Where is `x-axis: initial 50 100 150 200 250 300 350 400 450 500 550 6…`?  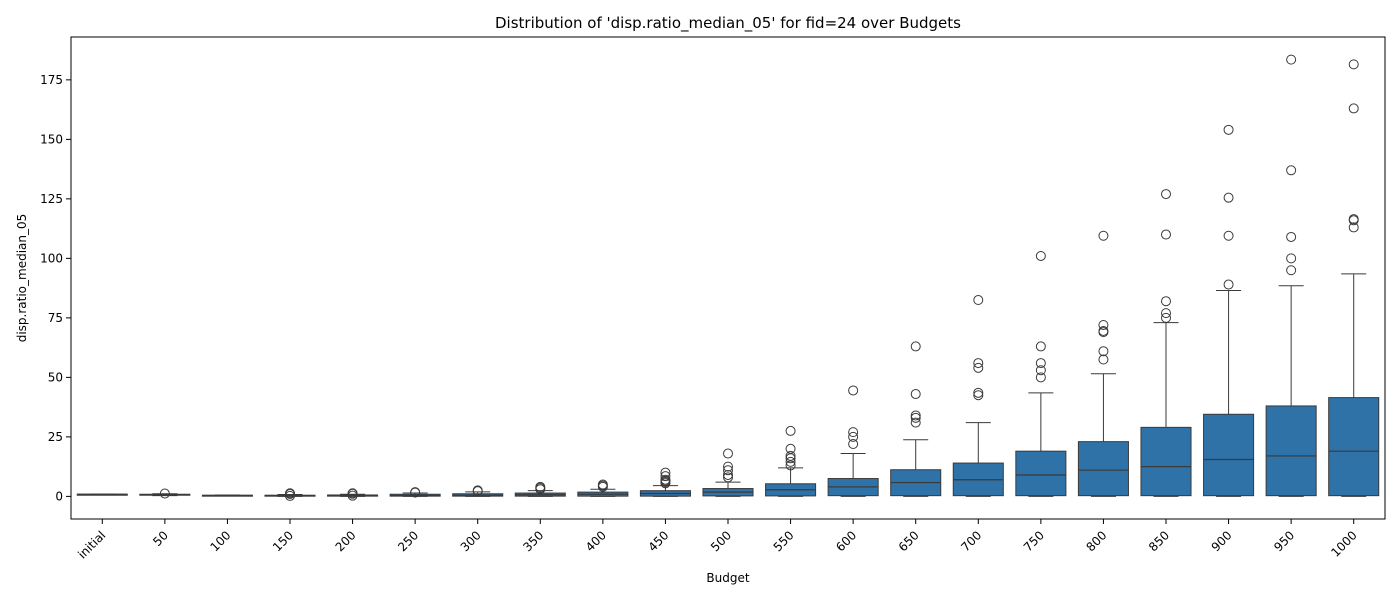 x-axis: initial 50 100 150 200 250 300 350 400 450 500 550 6… is located at coordinates (717, 540).